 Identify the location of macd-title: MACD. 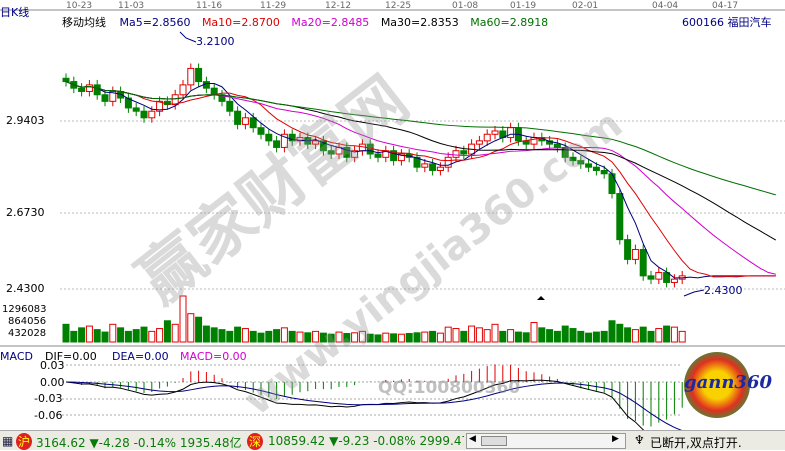
(16, 356).